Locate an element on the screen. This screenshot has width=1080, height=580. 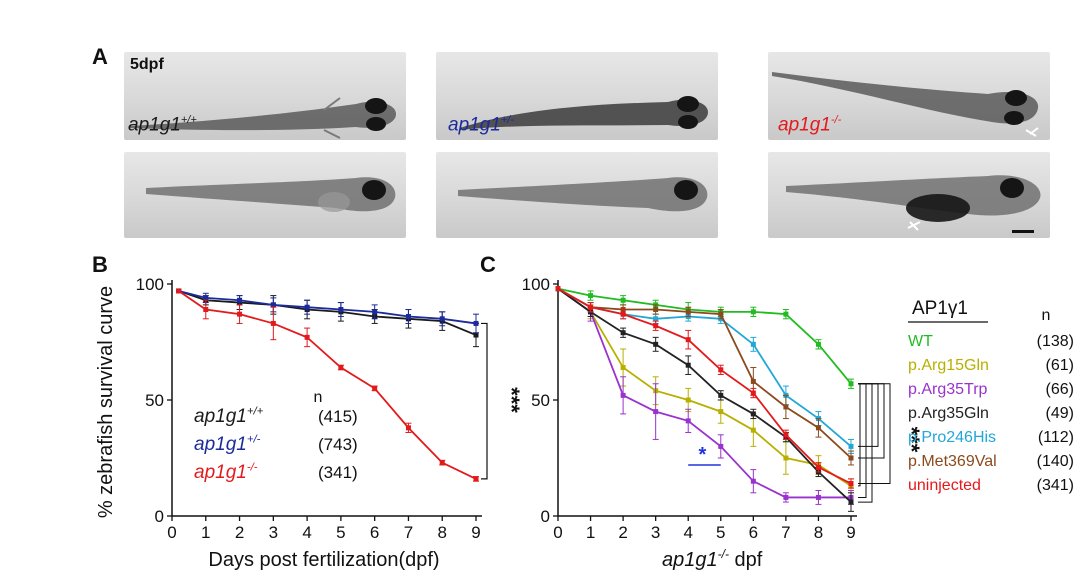
legend-n-header: n is located at coordinates (1046, 315).